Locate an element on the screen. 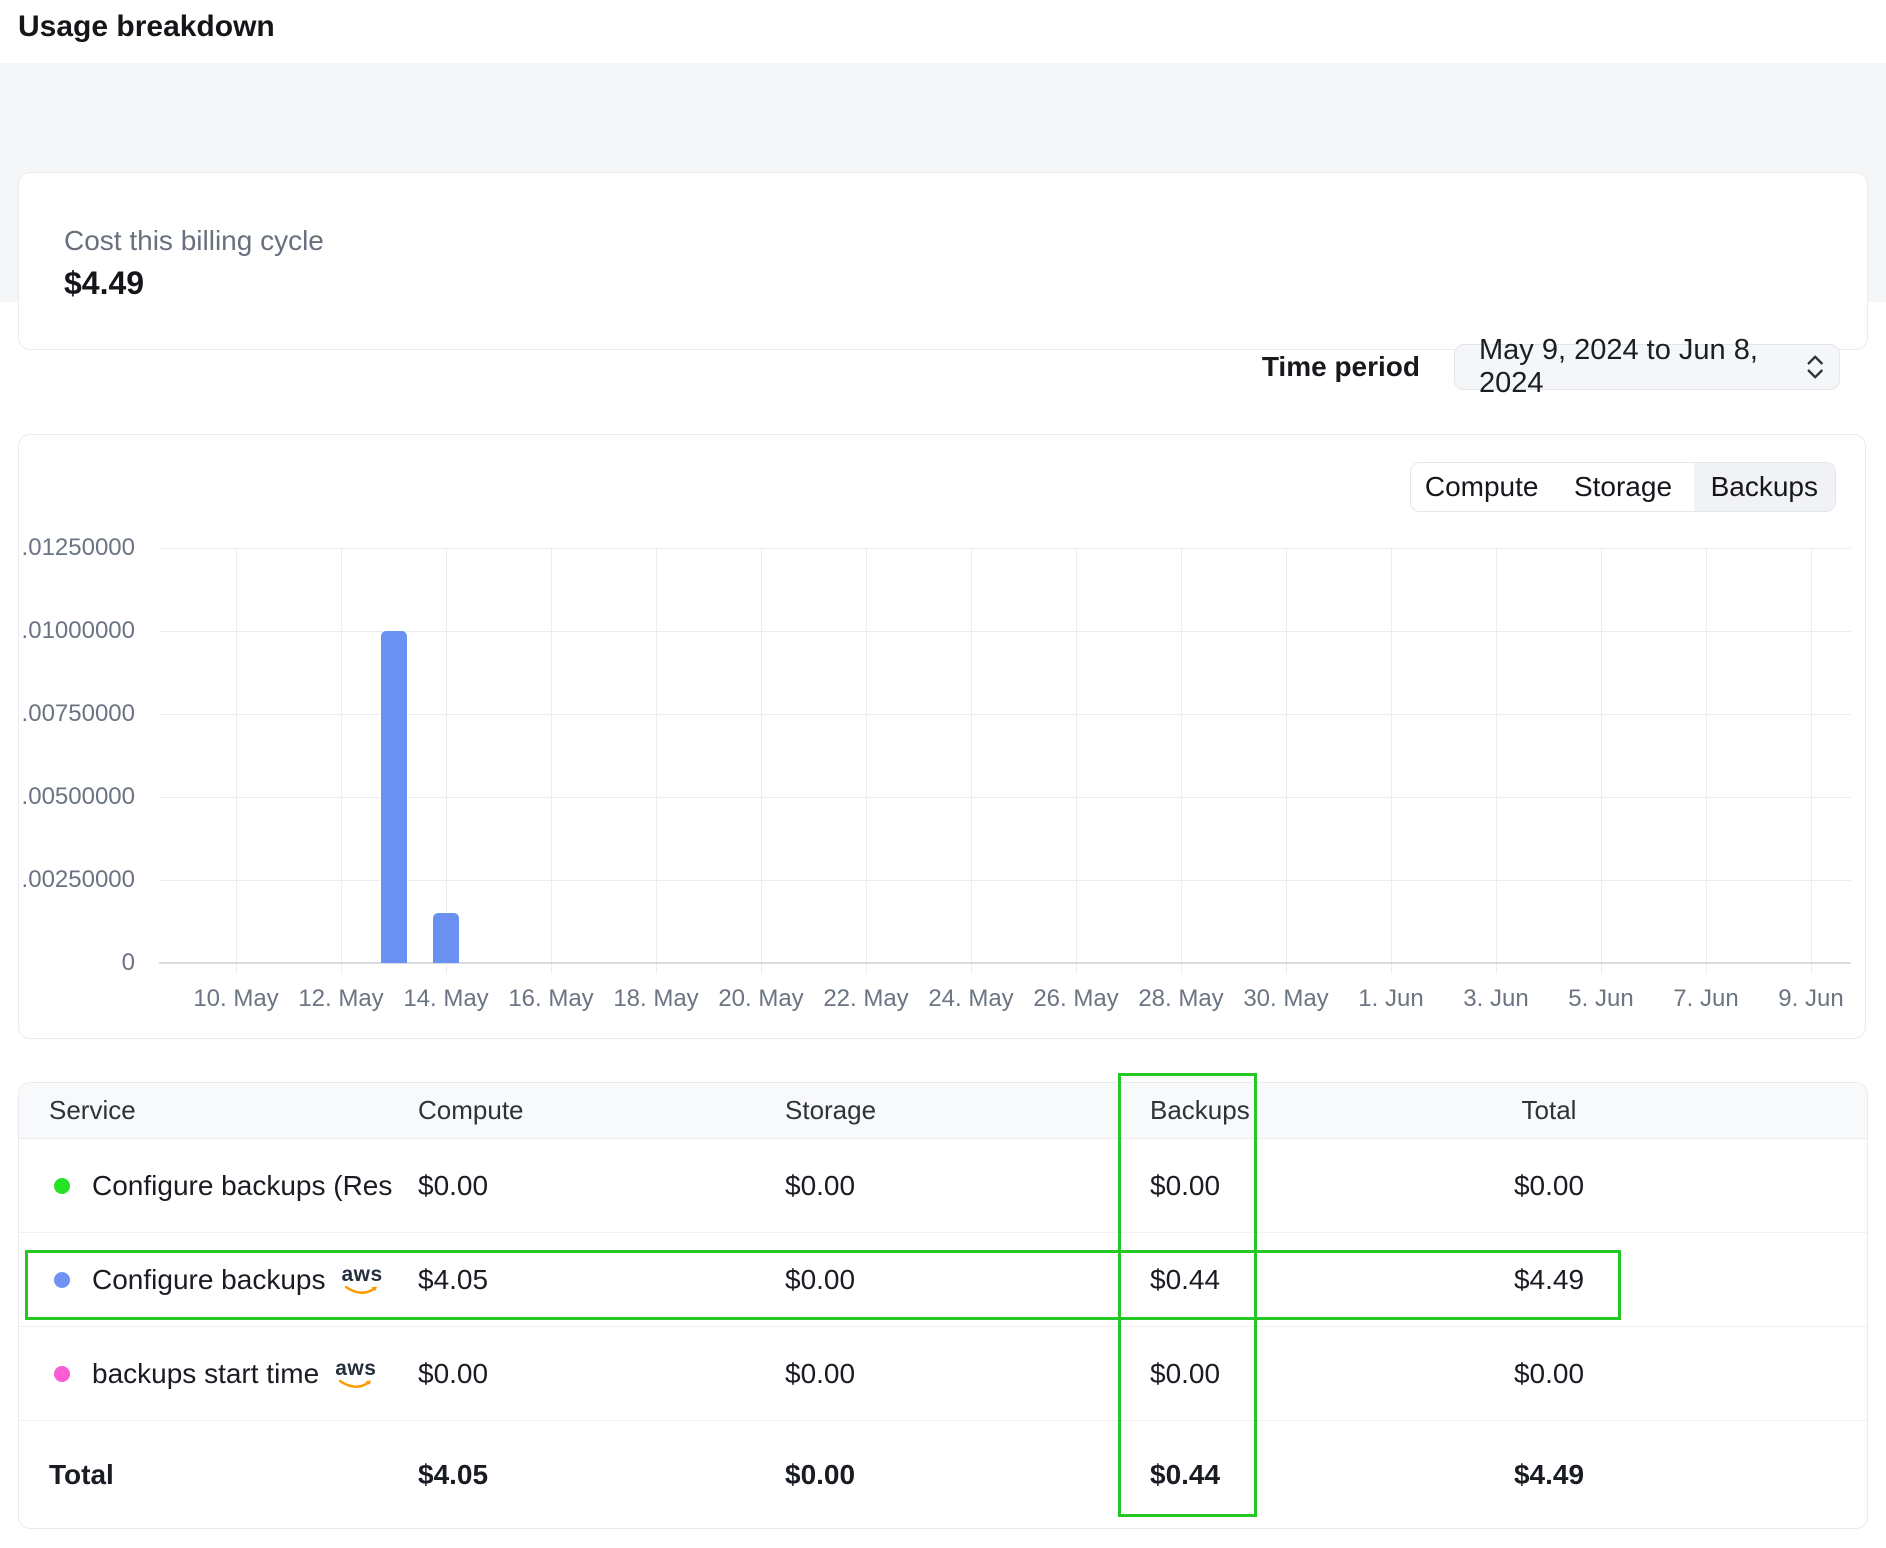 This screenshot has width=1886, height=1548. x-axis-tick-label: 12. May is located at coordinates (341, 998).